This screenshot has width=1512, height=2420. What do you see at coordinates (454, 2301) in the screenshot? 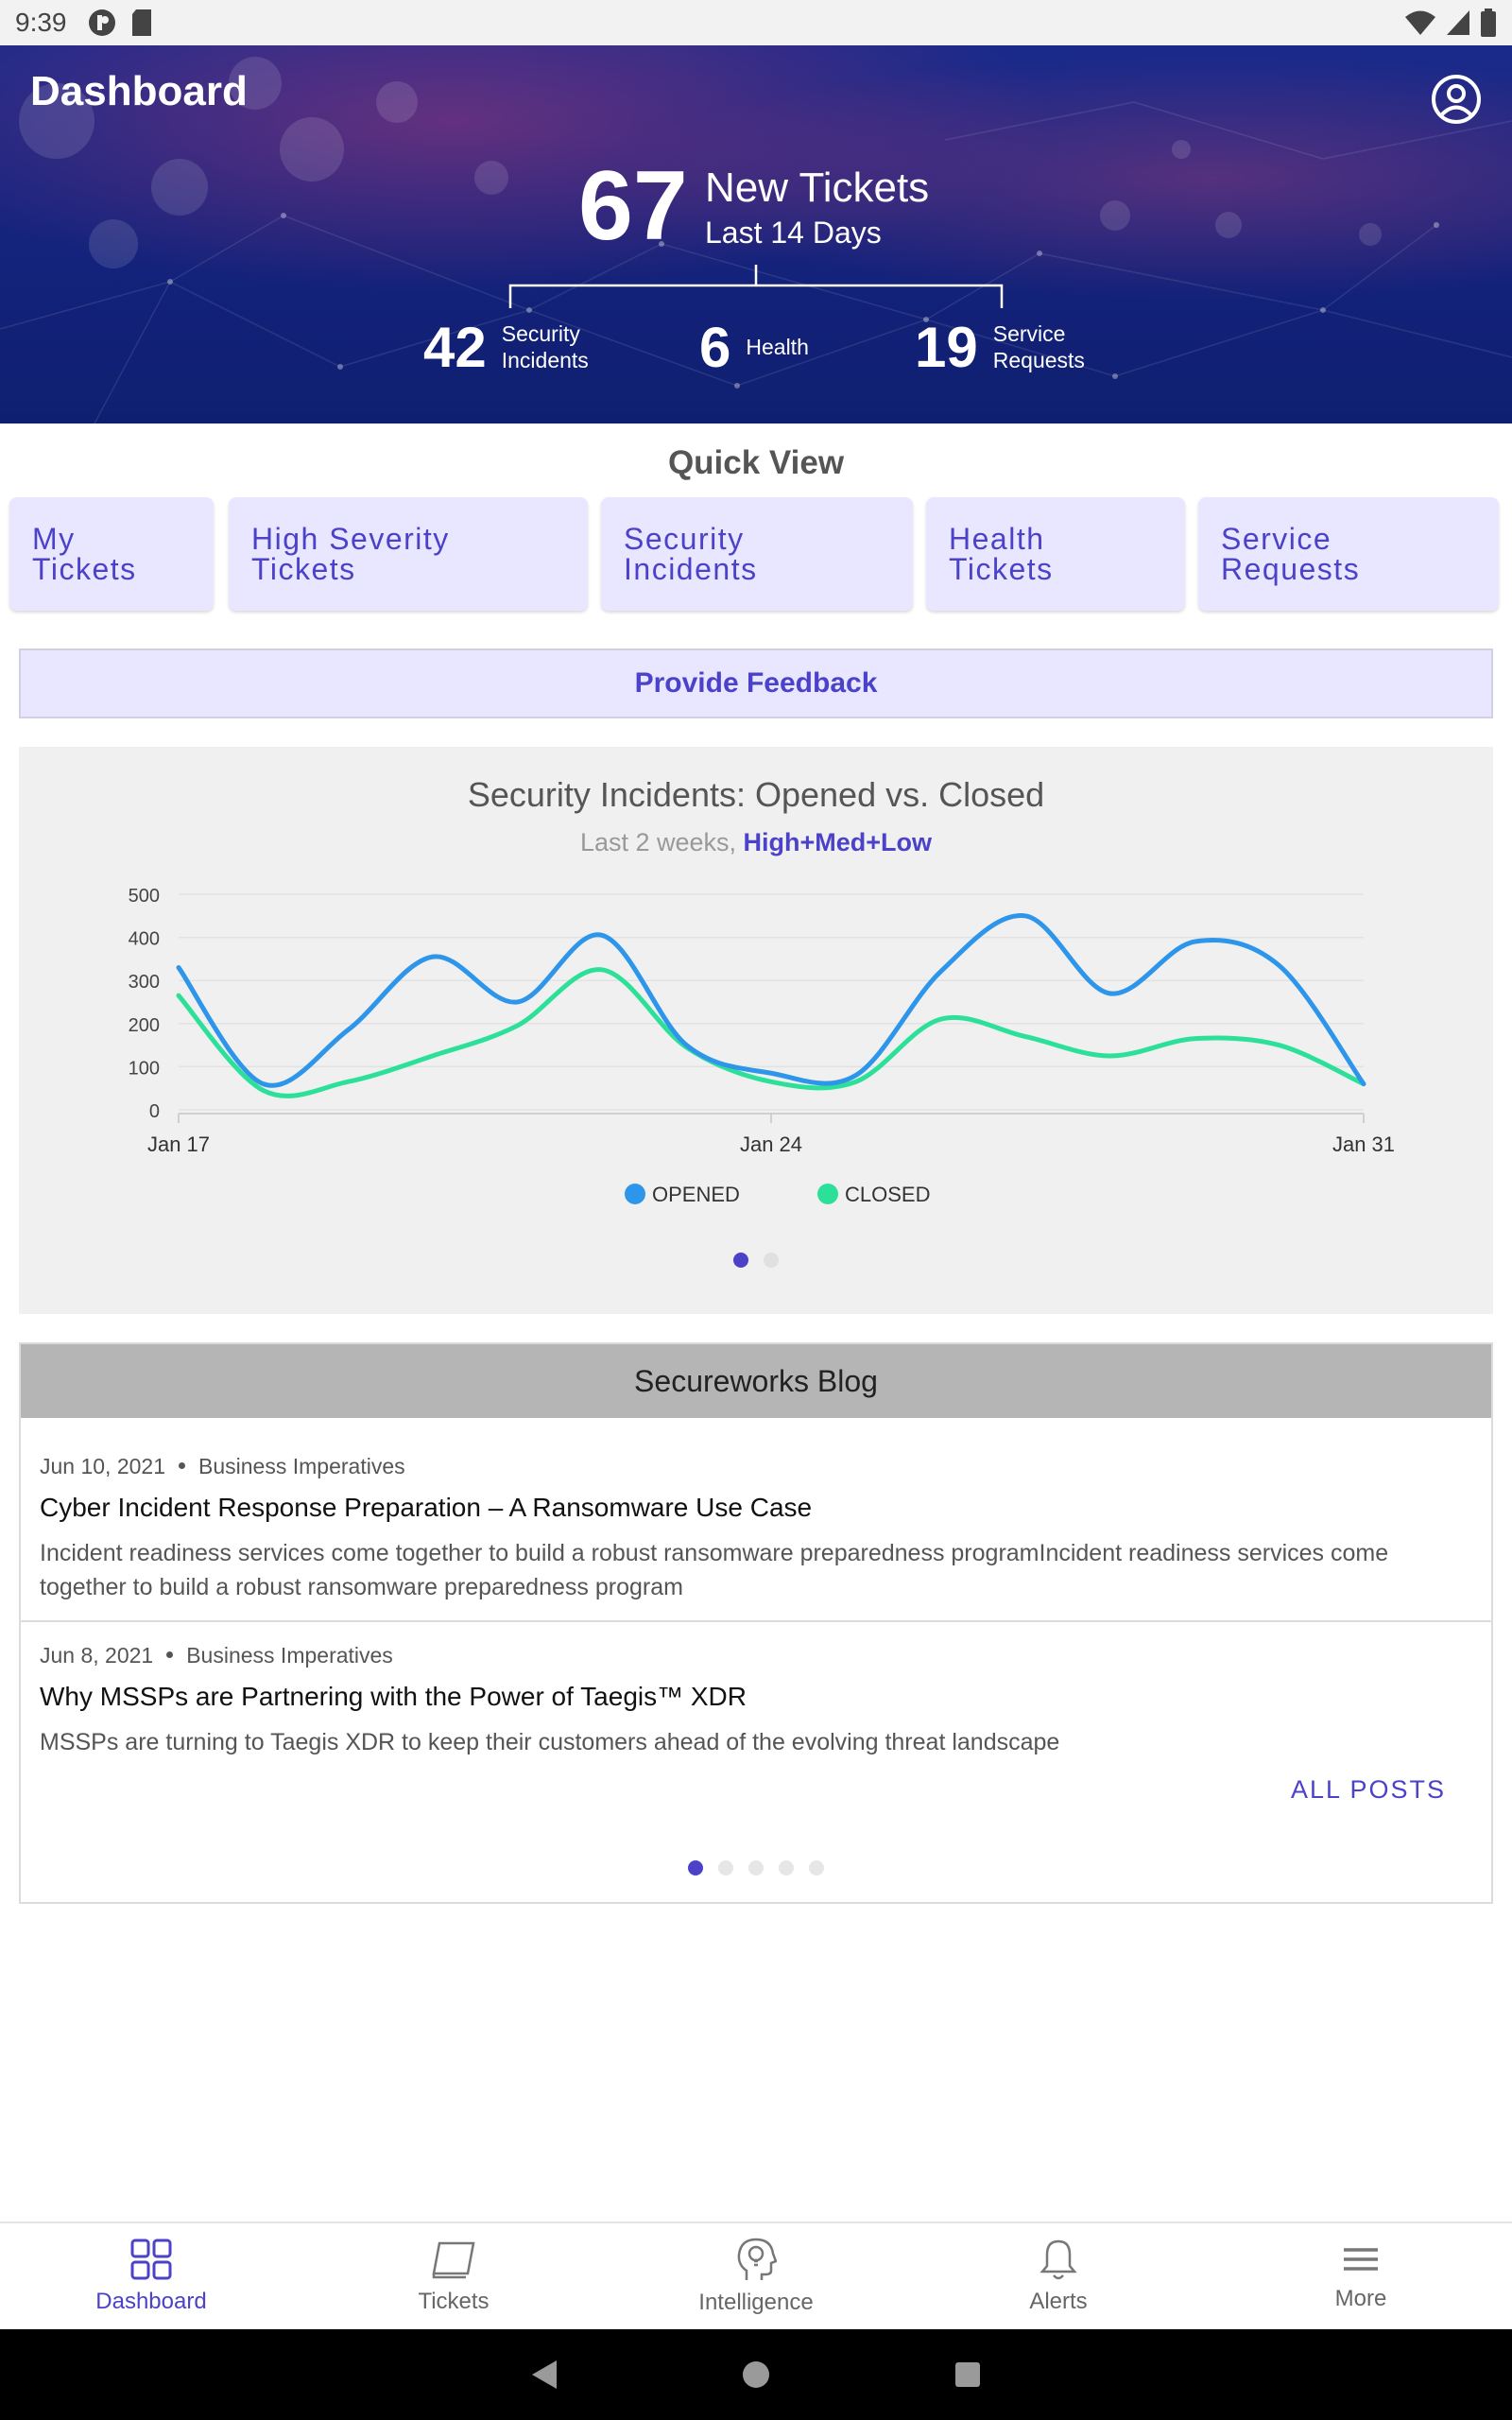
I see `nav-label: Tickets` at bounding box center [454, 2301].